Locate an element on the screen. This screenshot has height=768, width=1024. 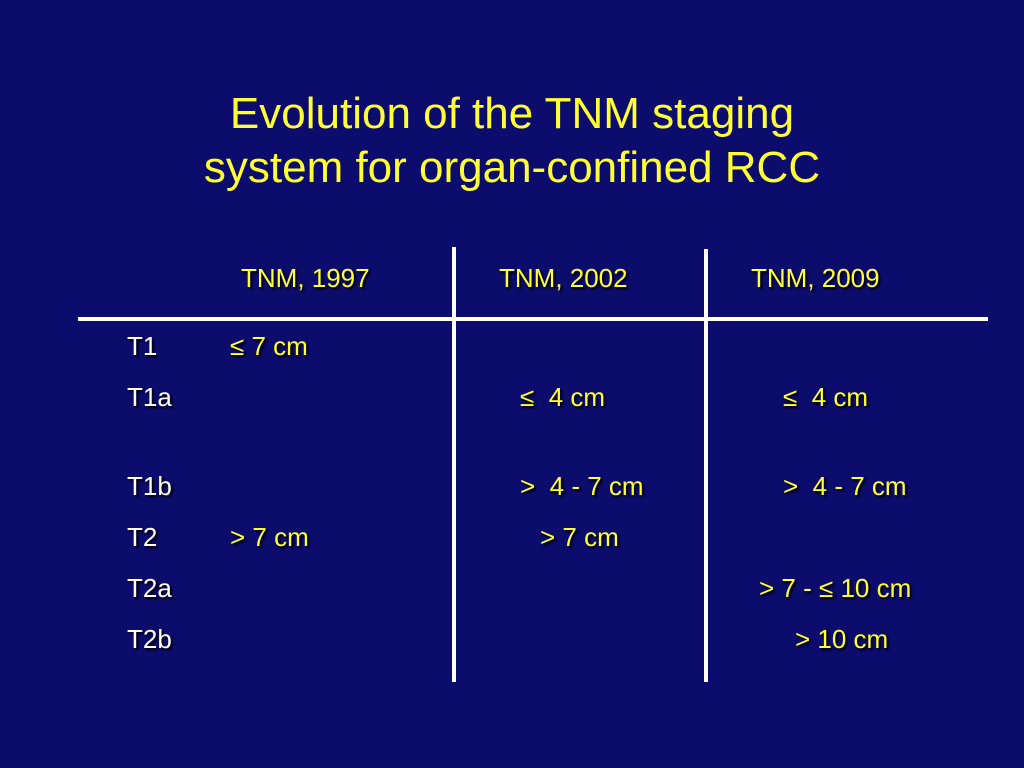
cell-t1a-2002: ≤ 4 cm is located at coordinates (563, 397).